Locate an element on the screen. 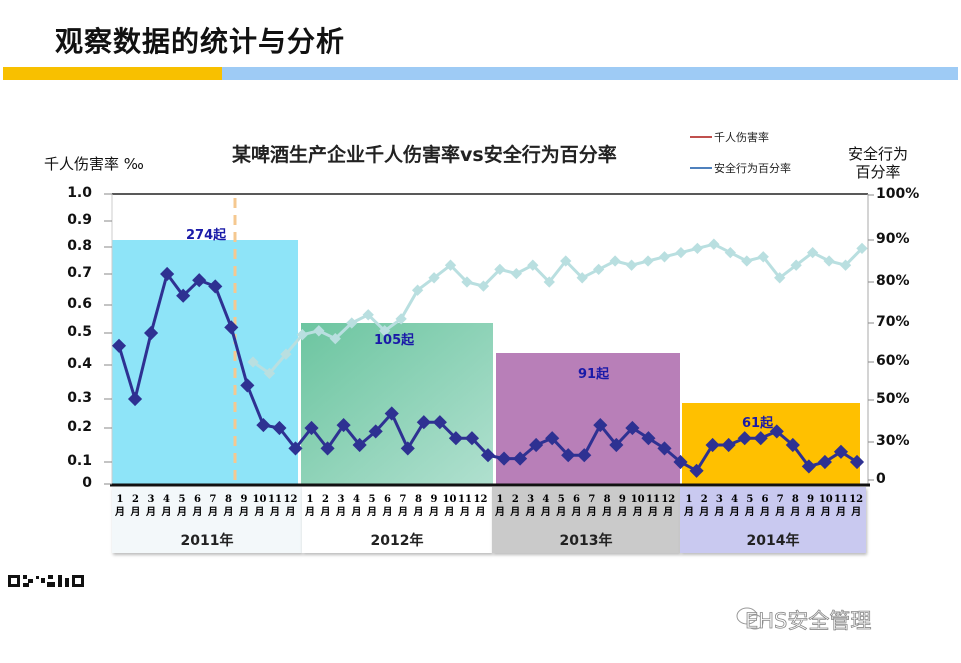 This screenshot has width=961, height=663. incident-count-label: 61起 is located at coordinates (758, 423).